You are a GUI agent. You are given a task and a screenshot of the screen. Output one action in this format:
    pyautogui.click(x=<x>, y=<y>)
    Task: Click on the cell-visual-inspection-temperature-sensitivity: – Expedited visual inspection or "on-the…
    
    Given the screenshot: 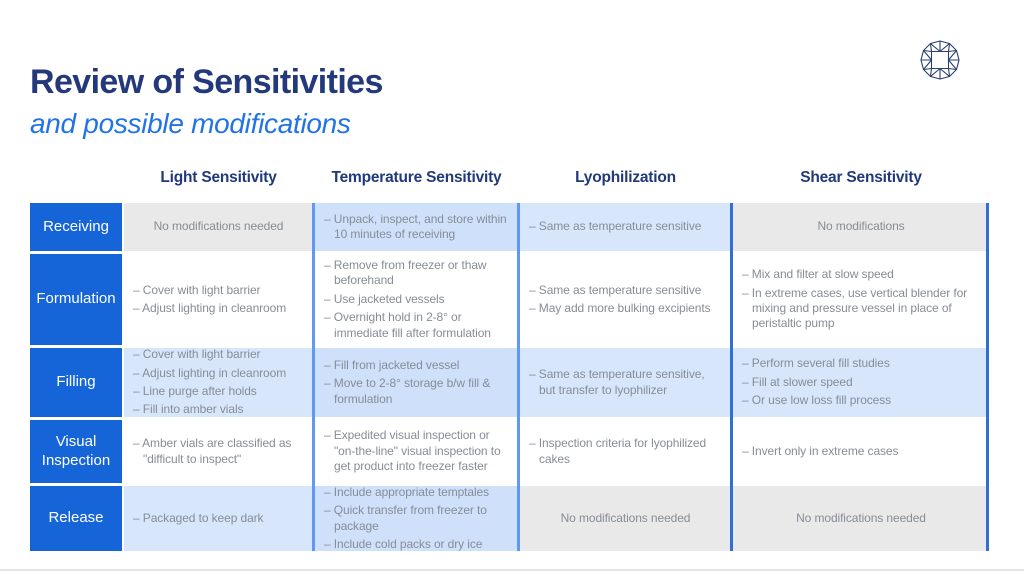 What is the action you would take?
    pyautogui.click(x=416, y=451)
    